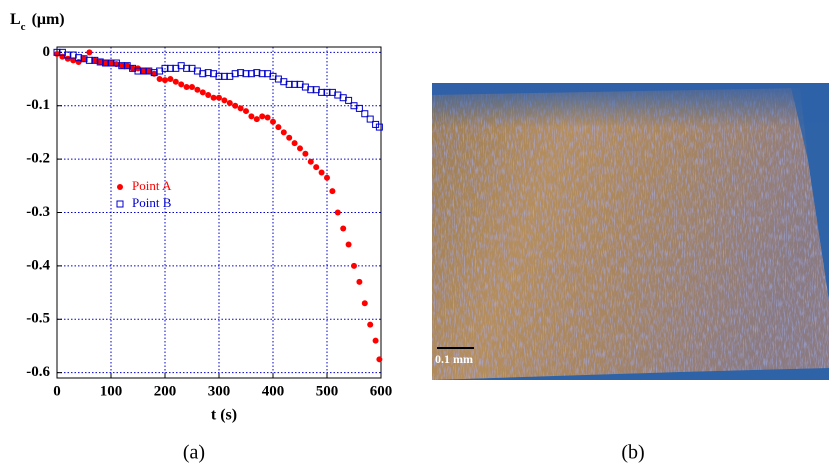  Describe the element at coordinates (23, 27) in the screenshot. I see `y-axis-subscript: c` at that location.